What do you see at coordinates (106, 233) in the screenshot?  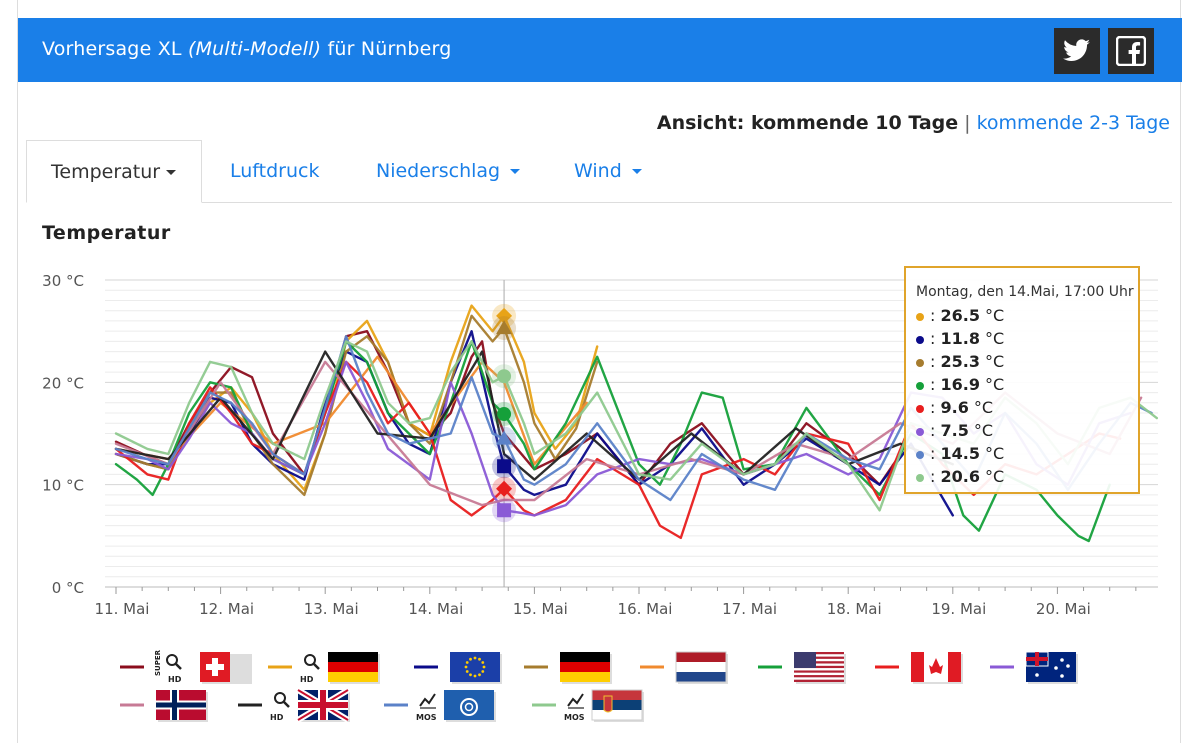 I see `chart-section-title: Temperatur` at bounding box center [106, 233].